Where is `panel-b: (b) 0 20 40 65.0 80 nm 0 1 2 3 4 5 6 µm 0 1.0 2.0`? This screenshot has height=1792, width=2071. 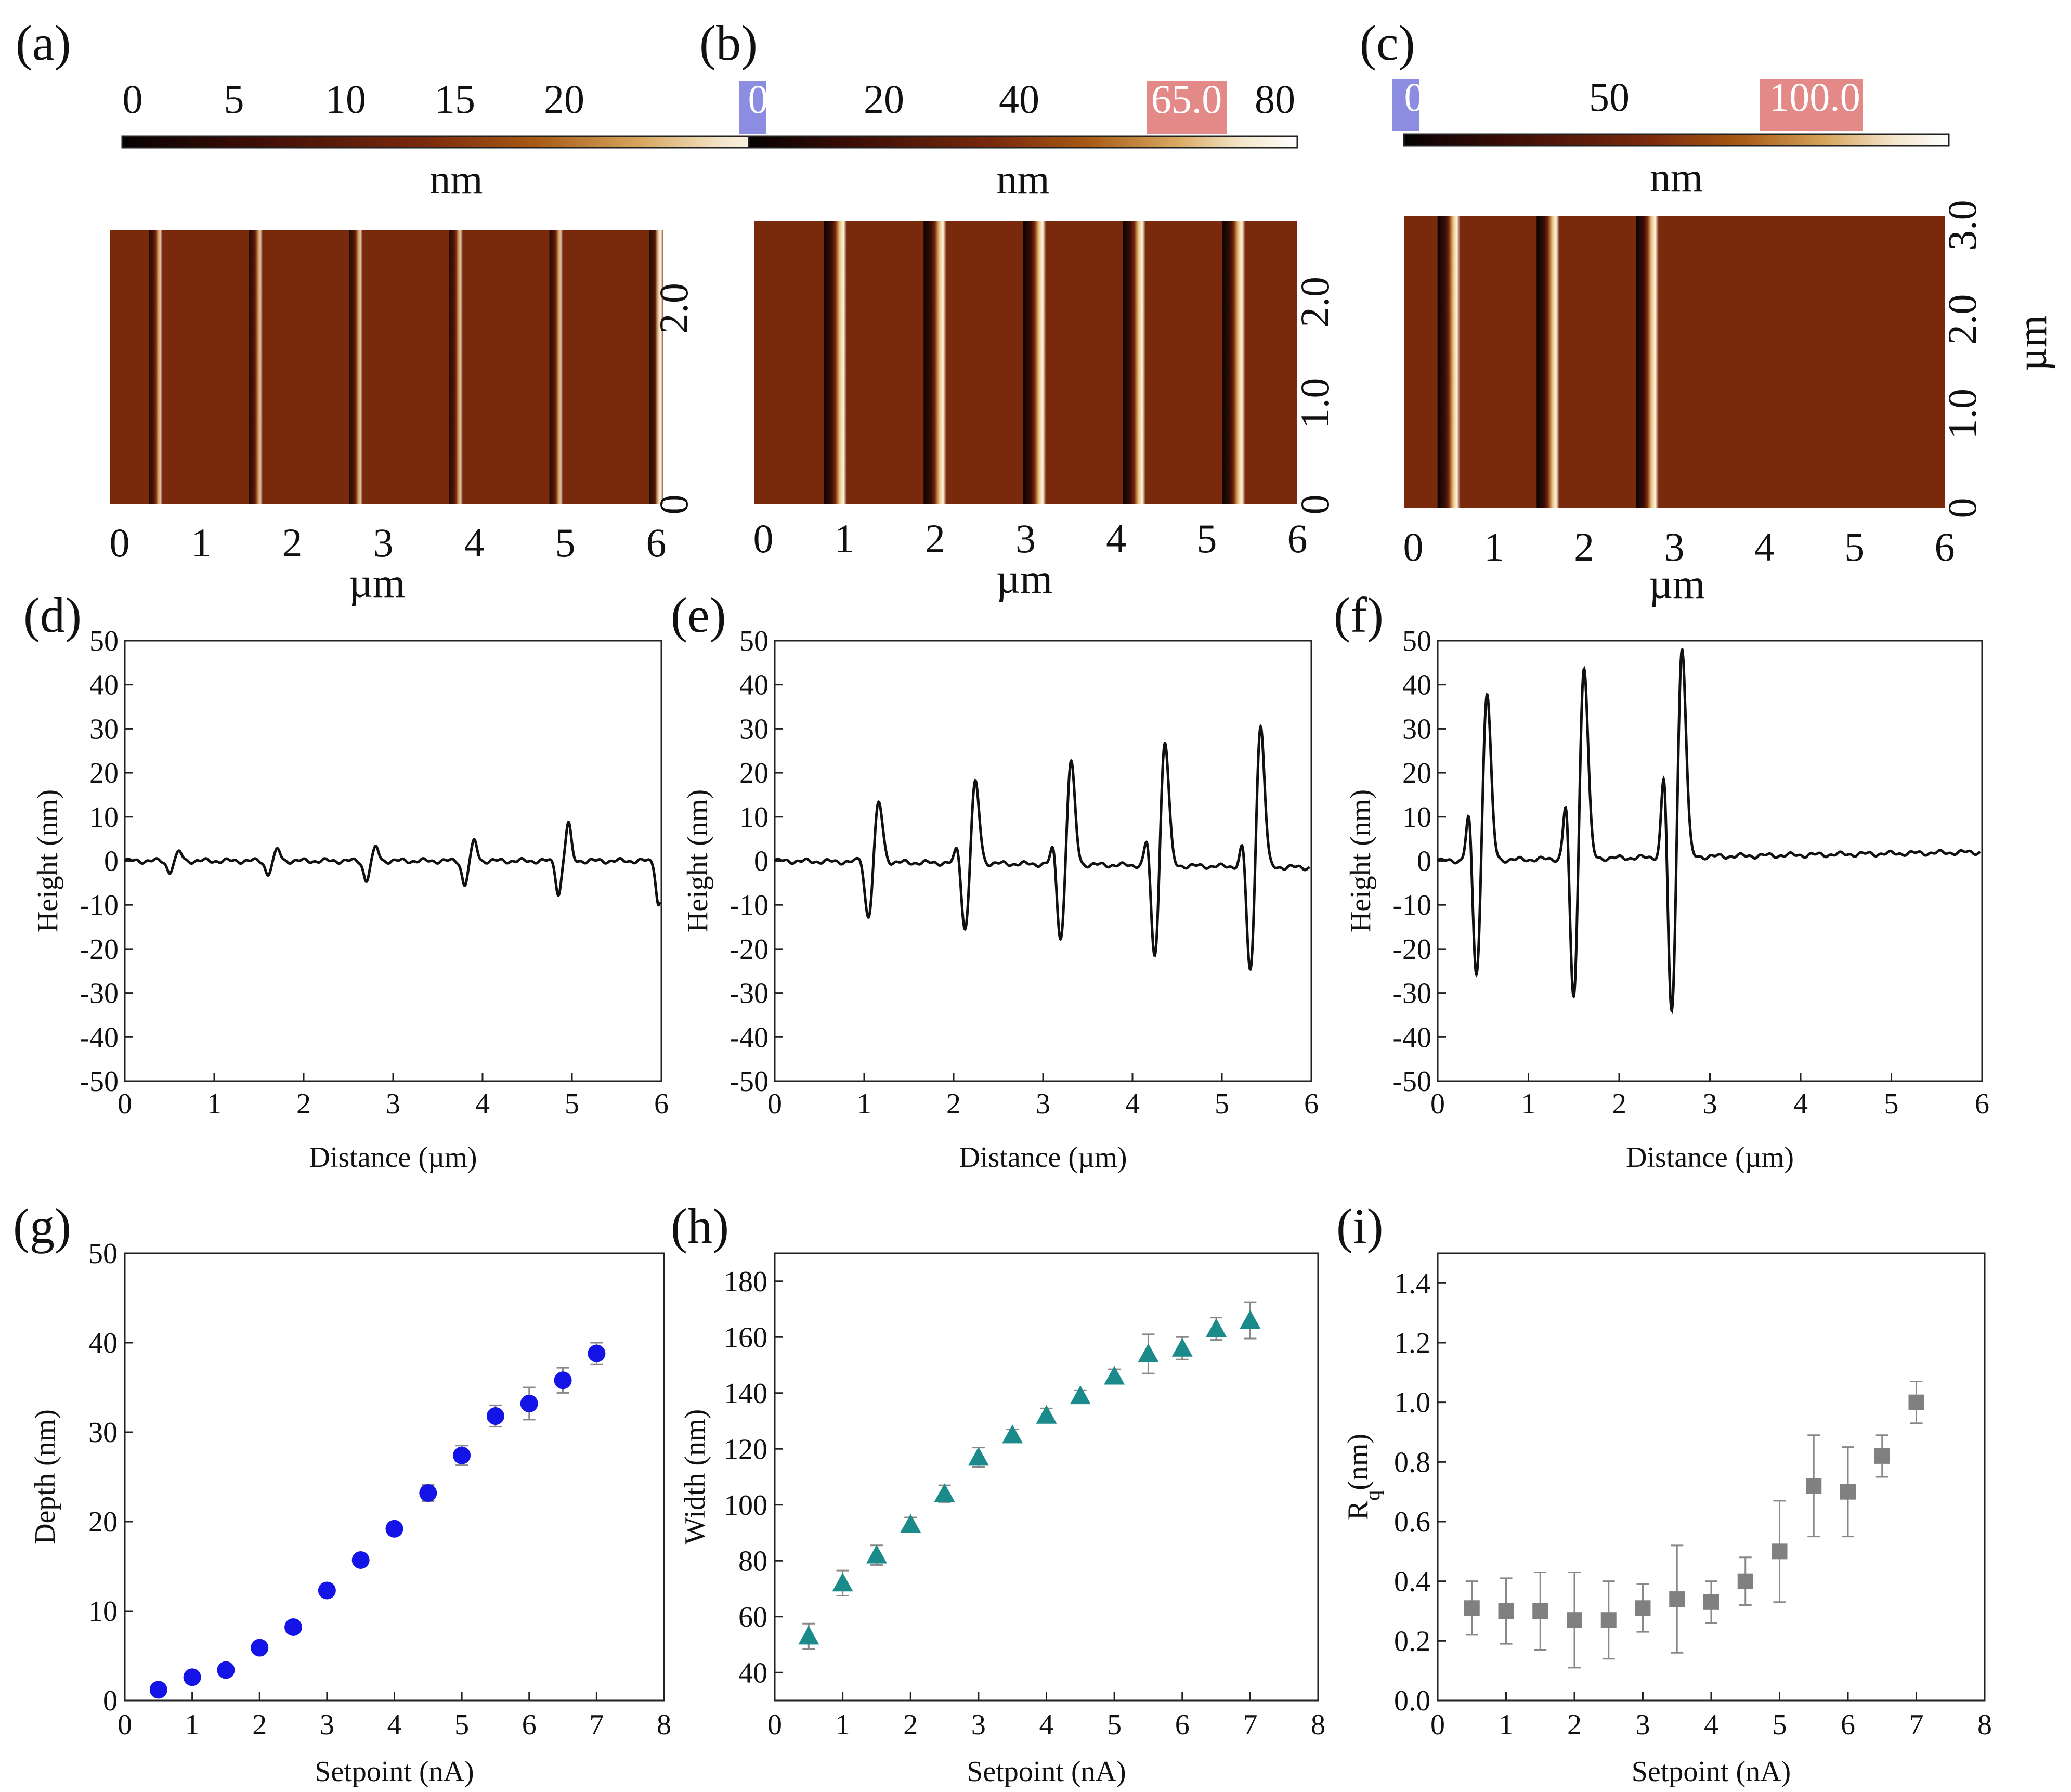
panel-b: (b) 0 20 40 65.0 80 nm 0 1 2 3 4 5 6 µm 0 1.0 2.0 is located at coordinates (1018, 308).